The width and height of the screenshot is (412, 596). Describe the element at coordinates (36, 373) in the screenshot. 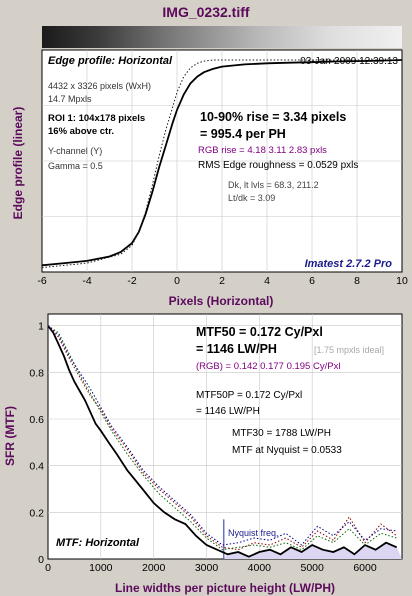

I see `y-tick-label: 0.8` at that location.